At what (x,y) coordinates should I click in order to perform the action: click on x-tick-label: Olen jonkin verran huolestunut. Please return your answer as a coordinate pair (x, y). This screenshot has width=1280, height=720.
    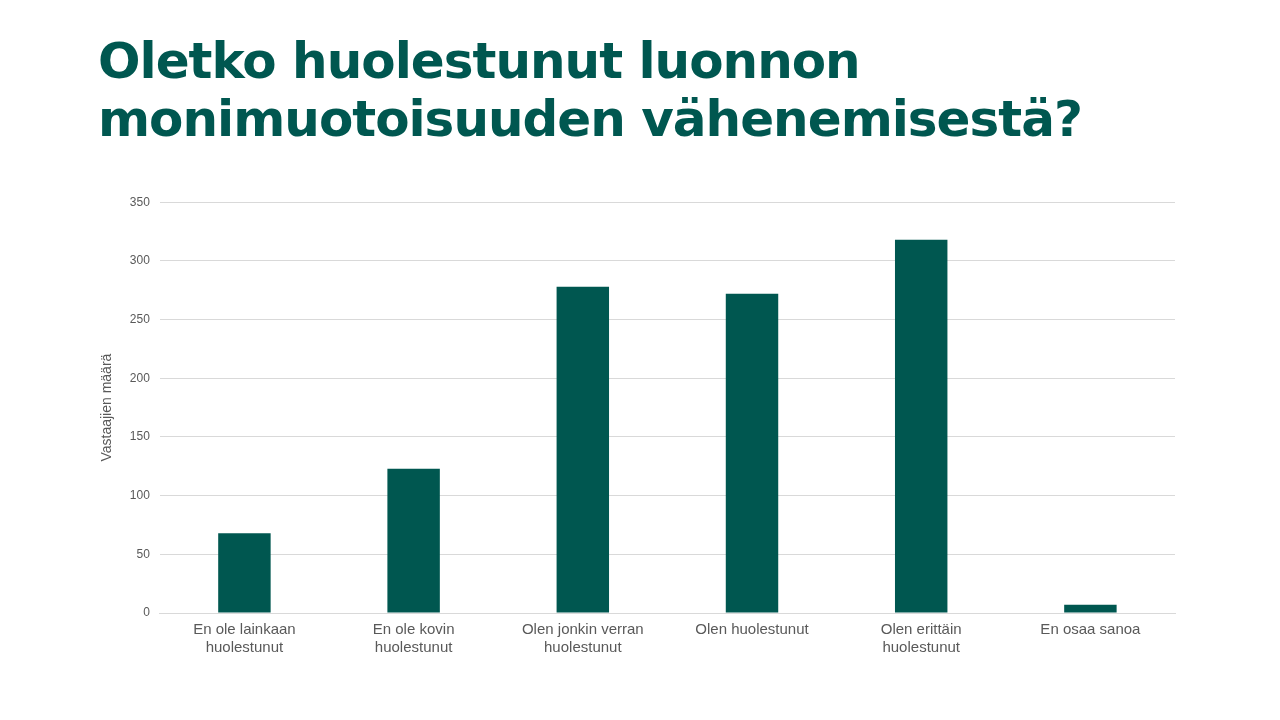
    Looking at the image, I should click on (582, 638).